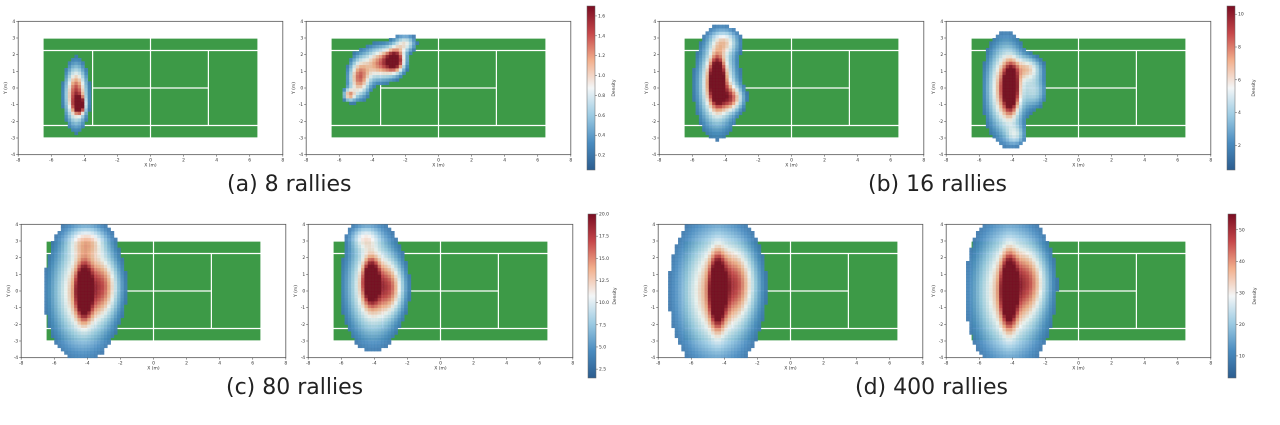 The height and width of the screenshot is (425, 1280). I want to click on y-tick-label: 3, so click(16, 242).